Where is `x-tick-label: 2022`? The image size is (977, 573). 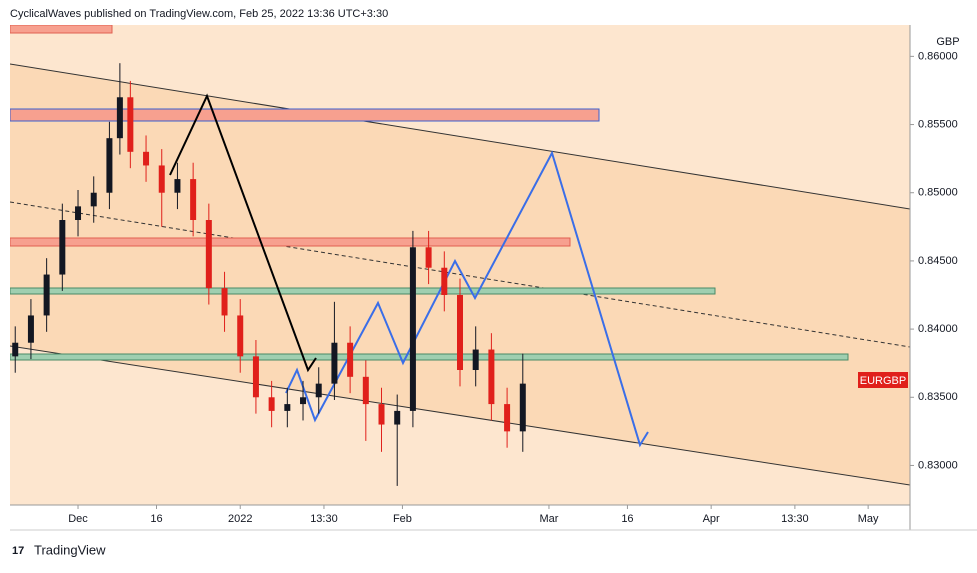 x-tick-label: 2022 is located at coordinates (240, 519).